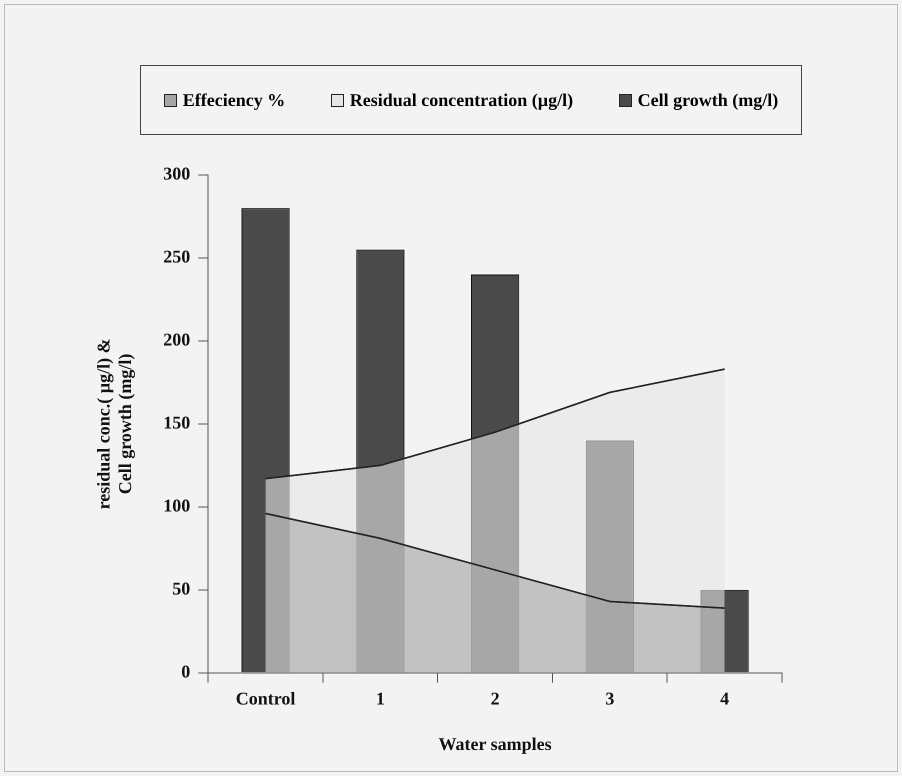 This screenshot has height=776, width=902. I want to click on y-tick-label: 300, so click(176, 174).